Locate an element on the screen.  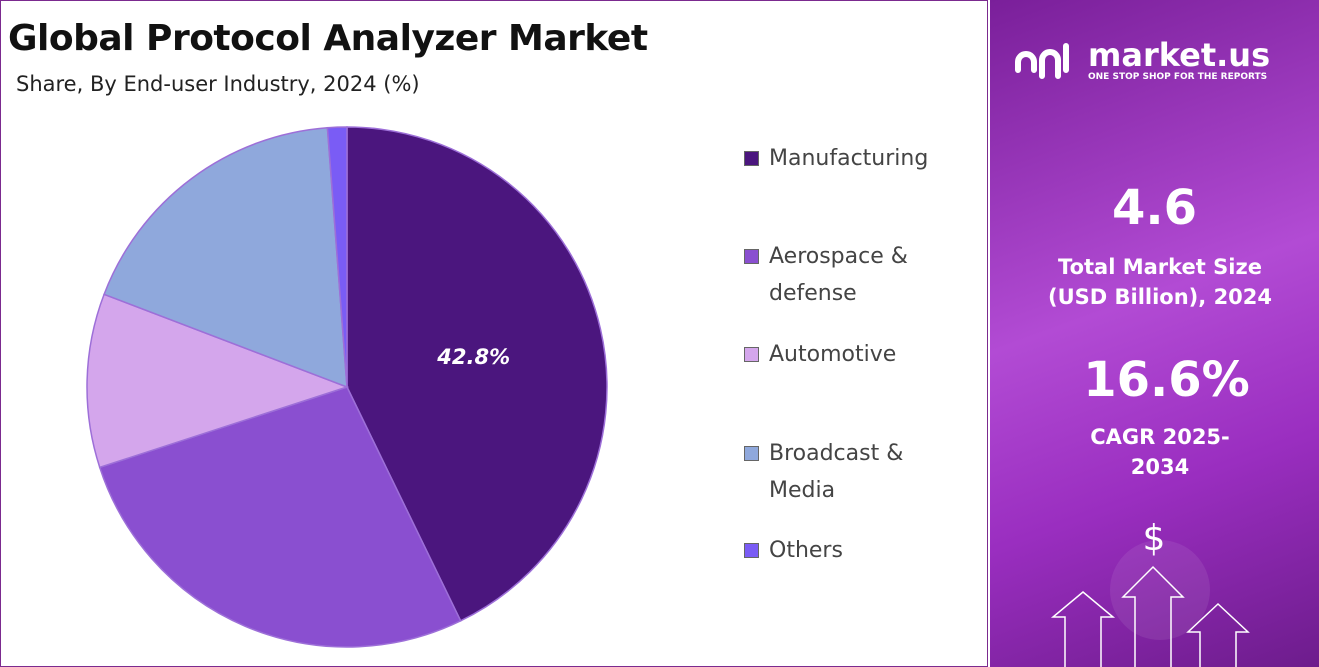
chart-subtitle: Share, By End-user Industry, 2024 (%) is located at coordinates (218, 84).